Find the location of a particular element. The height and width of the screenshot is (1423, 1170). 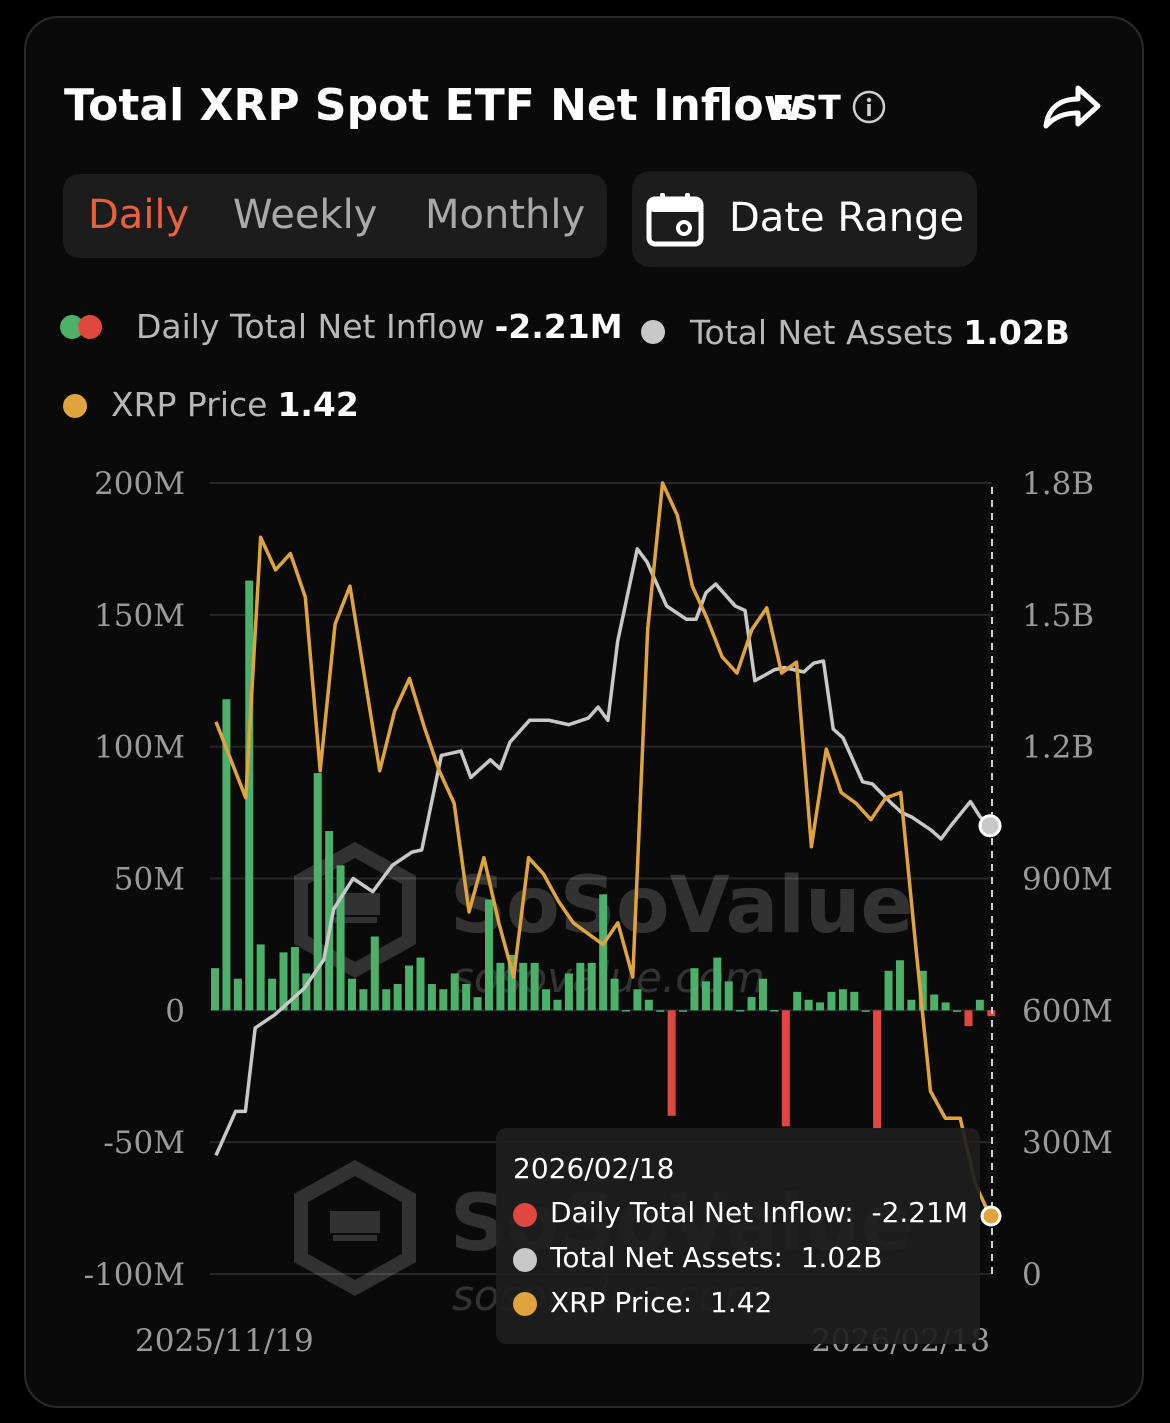

tooltip-inflow: Daily Total Net Inflow: -2.21M is located at coordinates (759, 1212).